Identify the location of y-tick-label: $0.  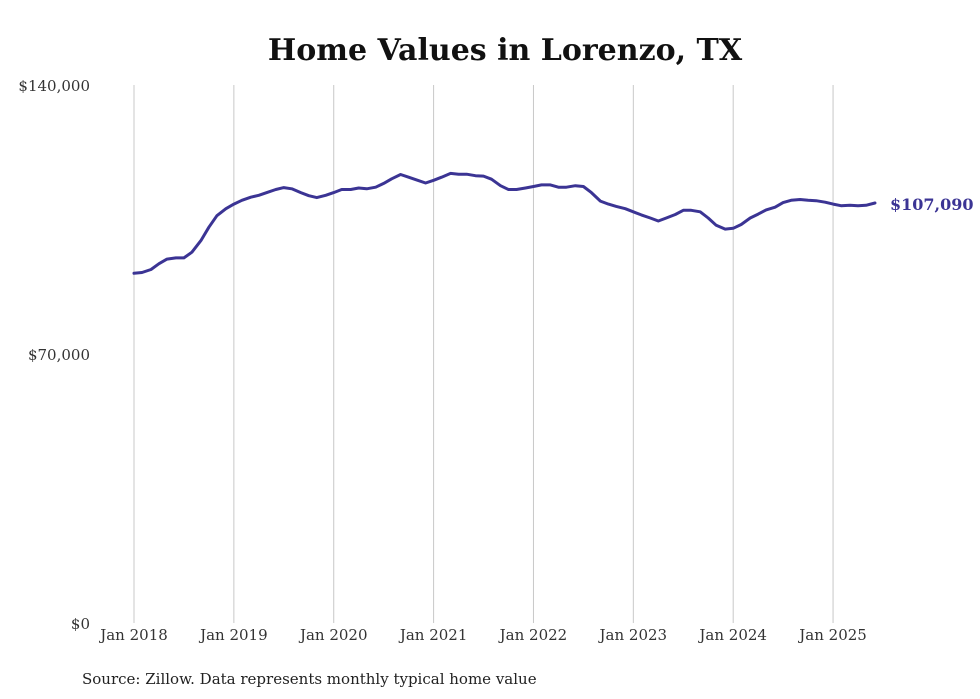
(80, 624).